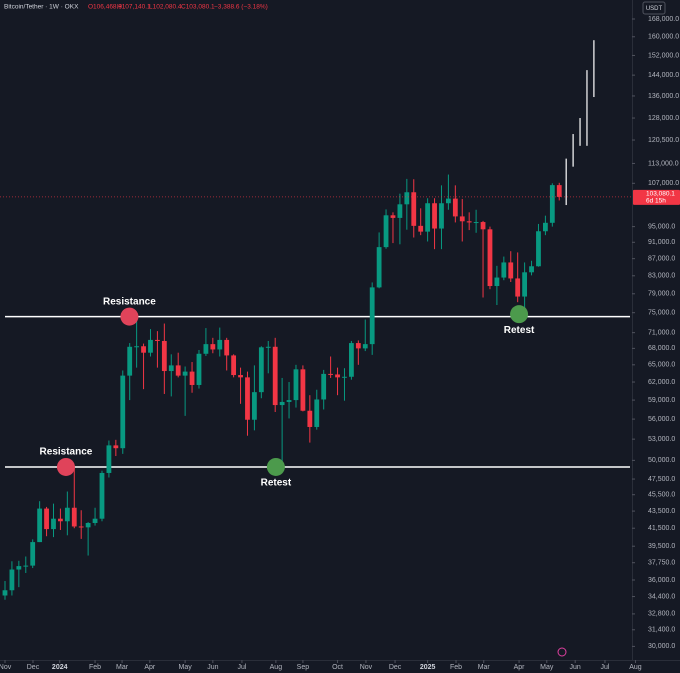 This screenshot has width=680, height=673. I want to click on ohlc-open: O106,468.9, so click(105, 7).